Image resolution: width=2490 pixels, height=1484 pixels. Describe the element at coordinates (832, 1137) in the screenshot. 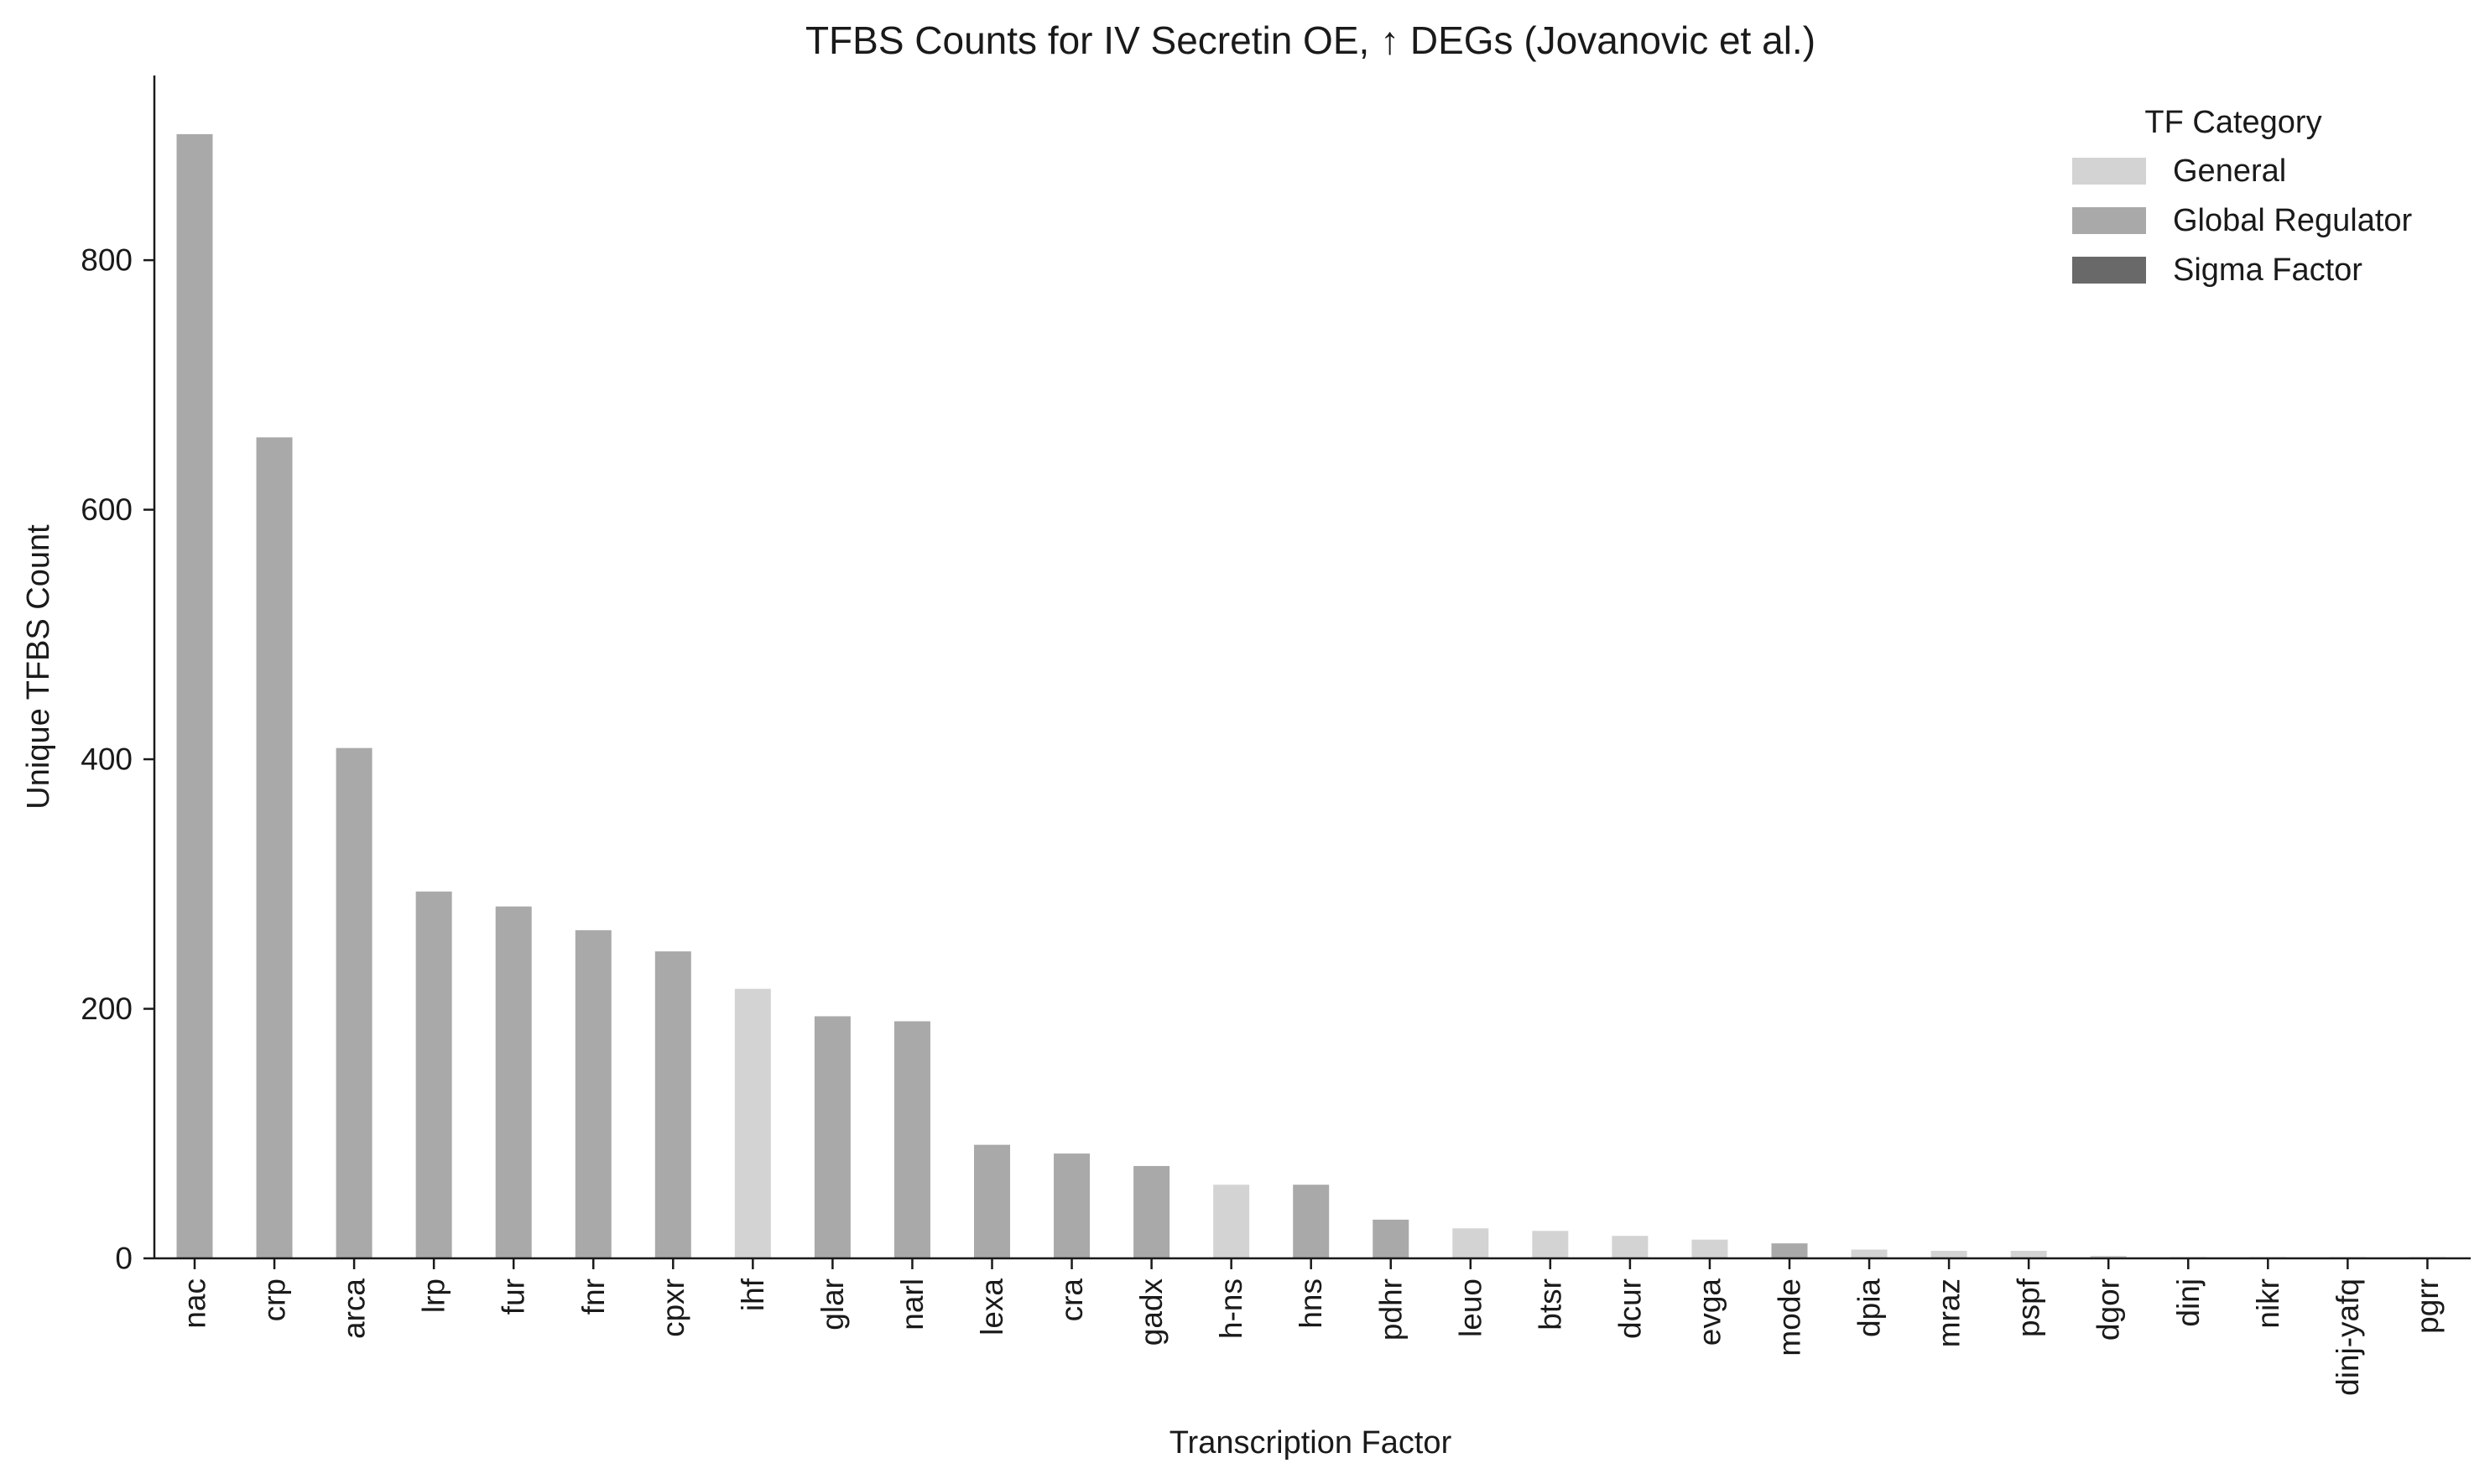

I see `bar-glar` at that location.